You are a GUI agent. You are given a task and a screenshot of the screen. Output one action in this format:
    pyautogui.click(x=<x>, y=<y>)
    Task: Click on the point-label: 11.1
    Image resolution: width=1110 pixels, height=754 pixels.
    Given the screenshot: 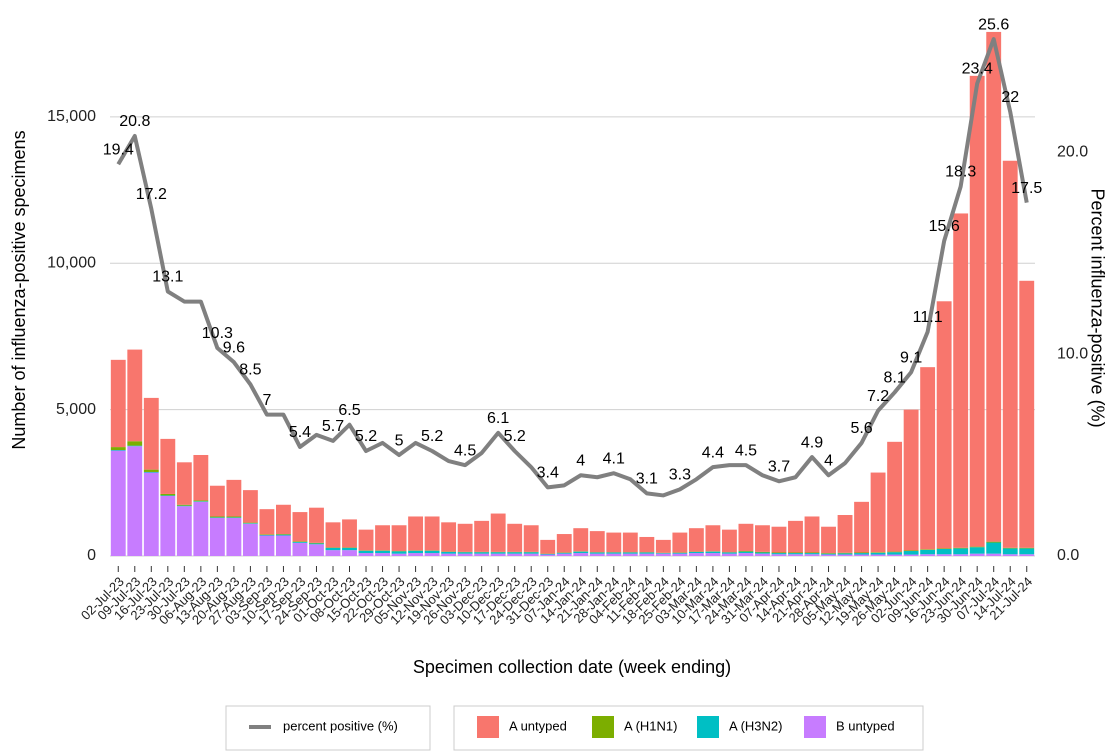 What is the action you would take?
    pyautogui.click(x=928, y=317)
    